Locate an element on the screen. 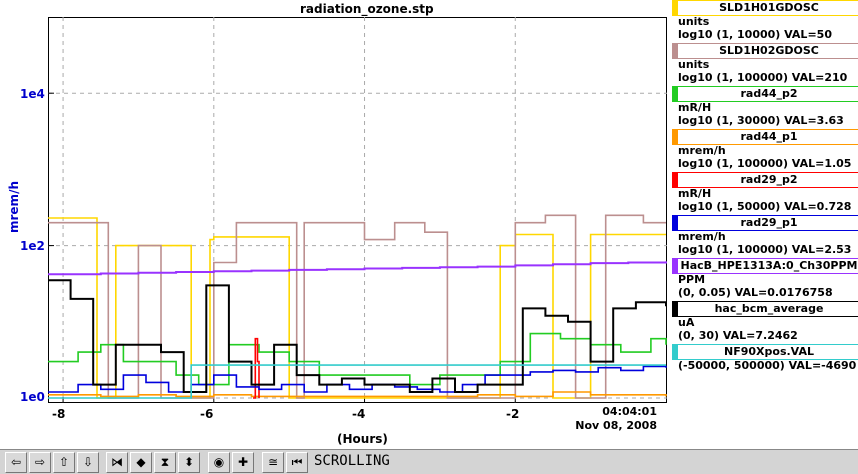 This screenshot has width=858, height=474. scrolling-status: SCROLLING is located at coordinates (352, 461).